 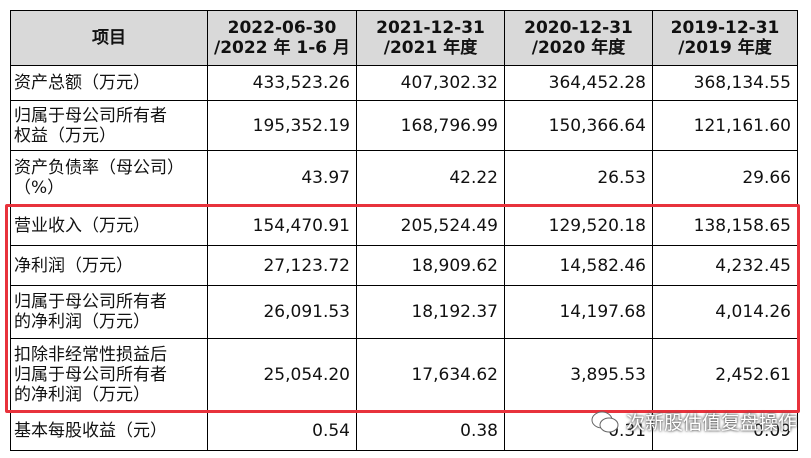 What do you see at coordinates (602, 265) in the screenshot?
I see `value-text: 14,582.46` at bounding box center [602, 265].